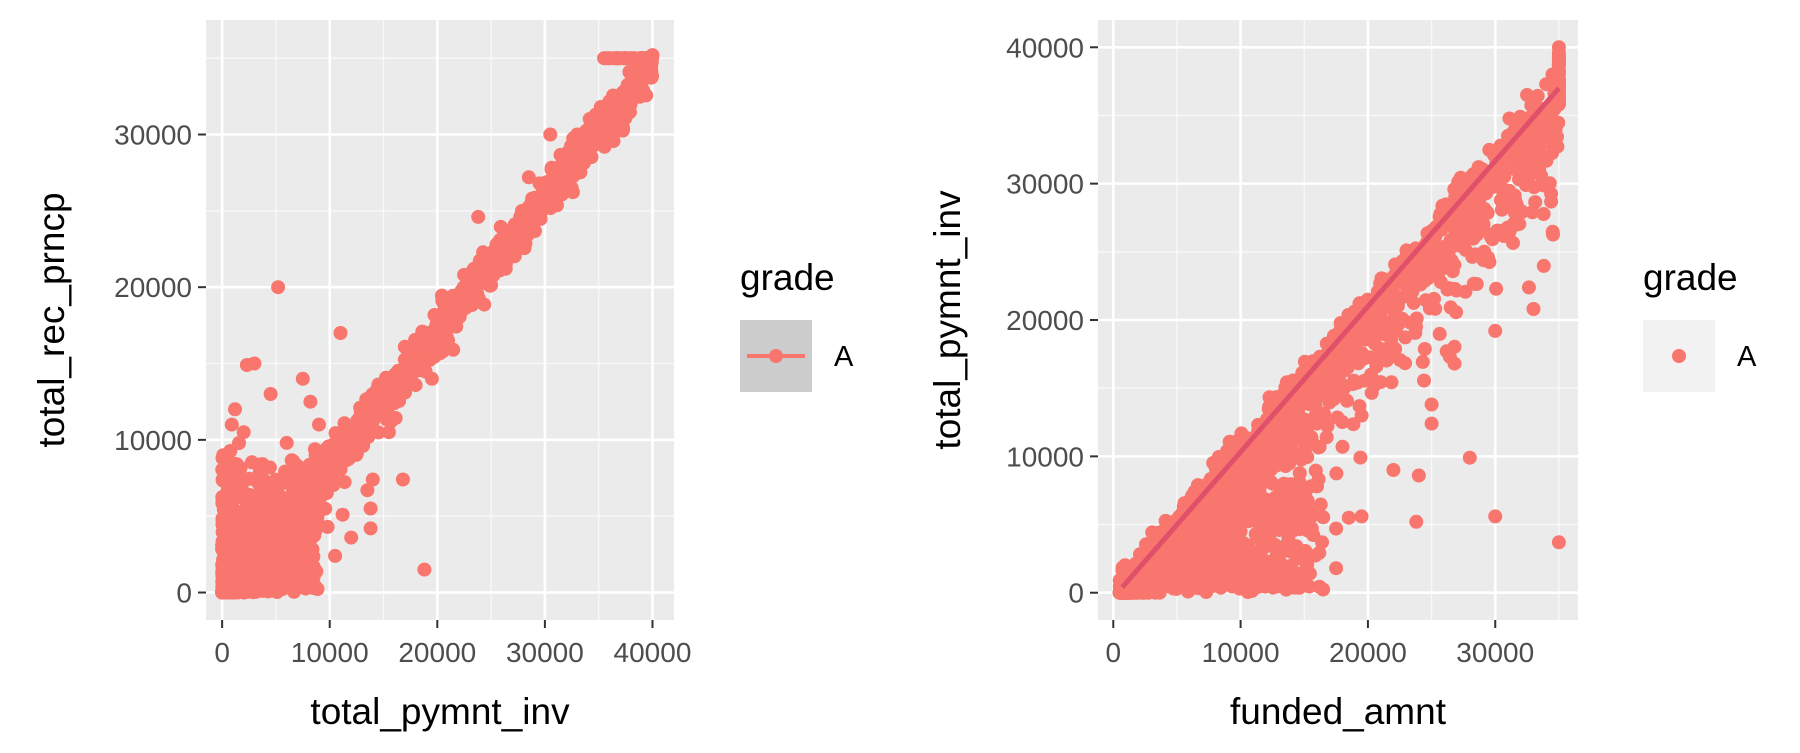 The width and height of the screenshot is (1800, 753). I want to click on left-y-axis-title: total_rec_prncp, so click(51, 319).